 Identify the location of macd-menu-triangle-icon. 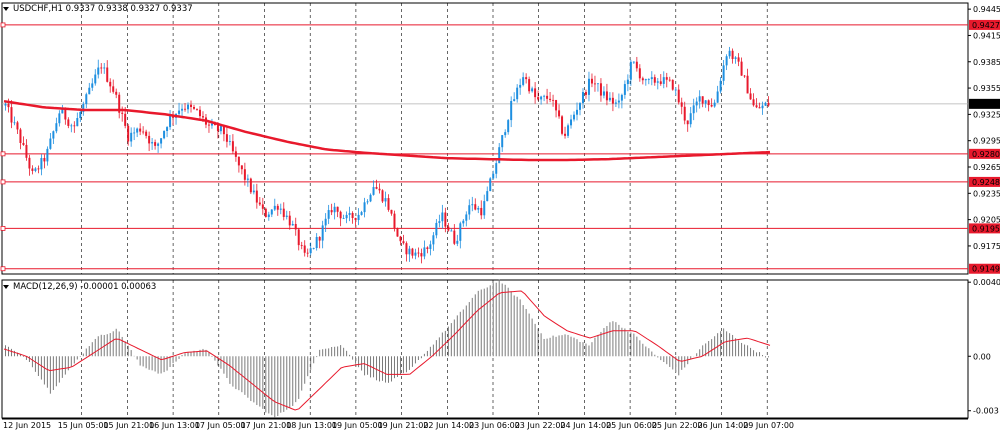
(6, 287).